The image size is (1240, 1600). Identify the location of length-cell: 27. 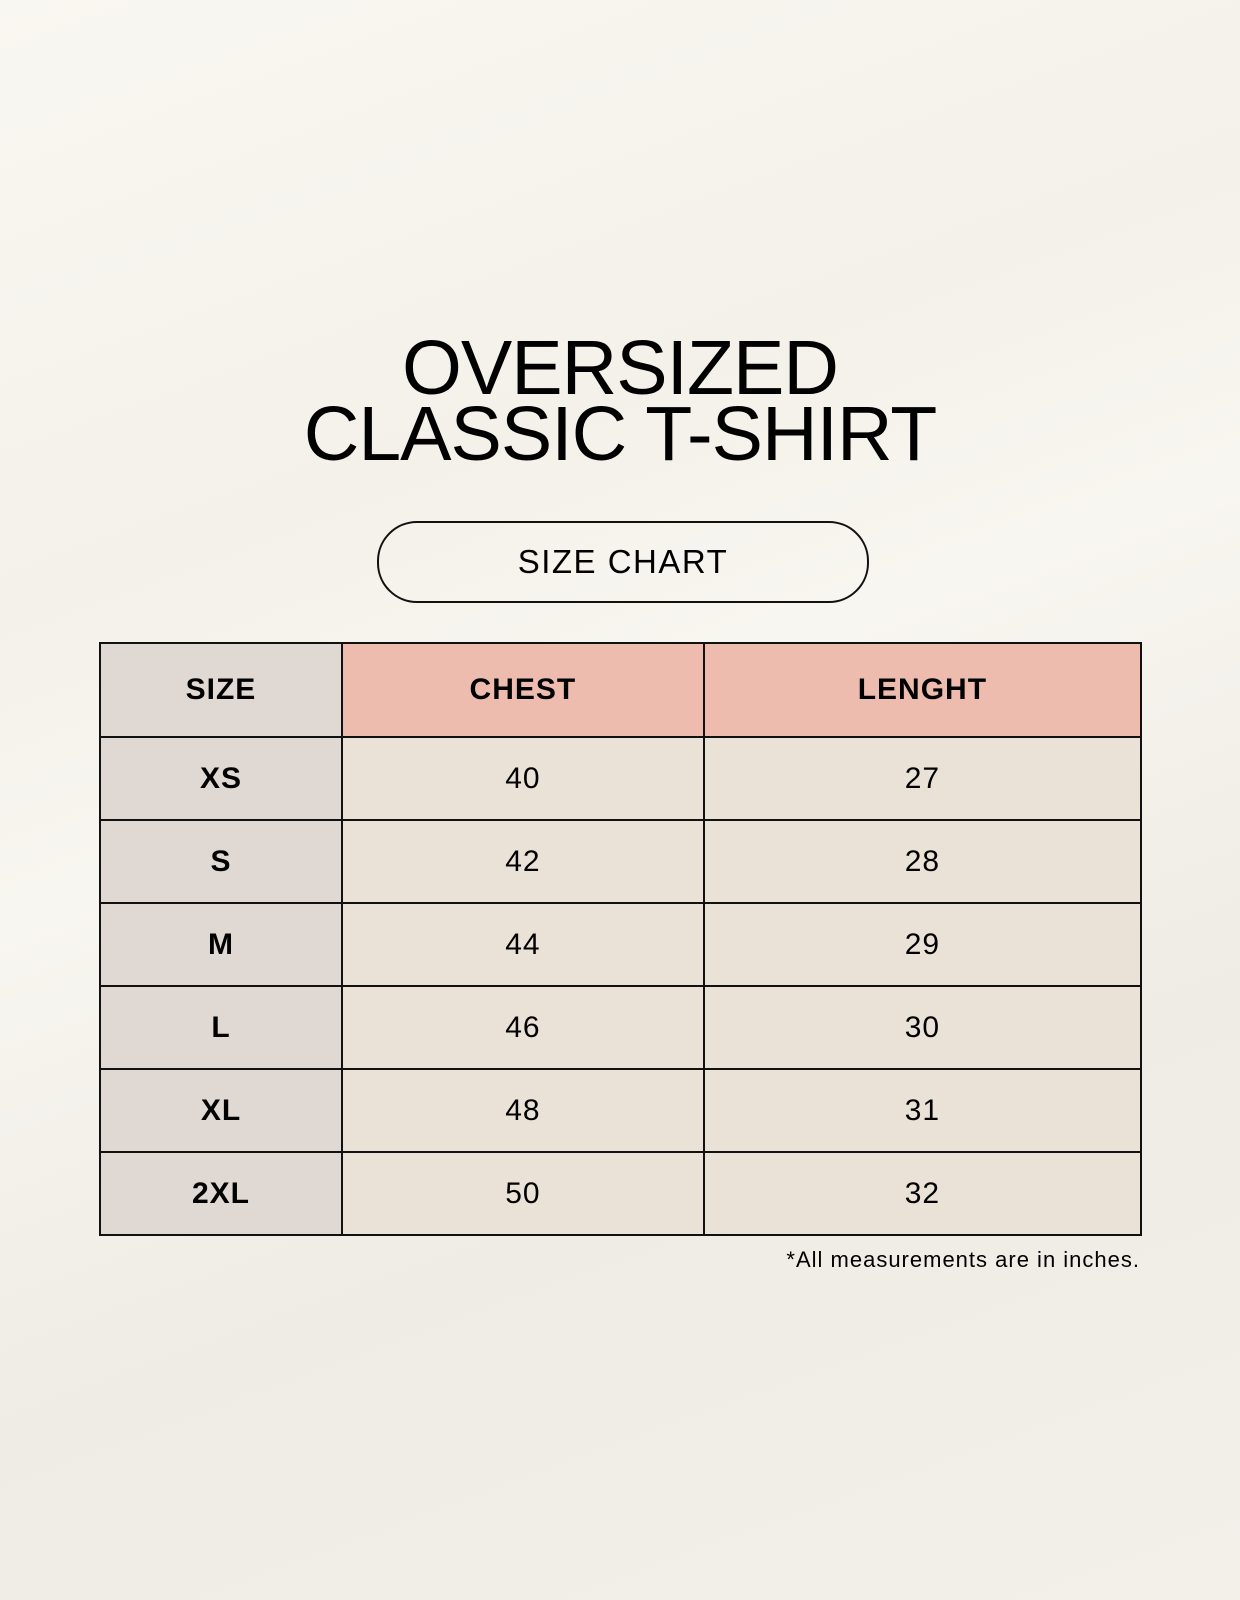
(922, 778).